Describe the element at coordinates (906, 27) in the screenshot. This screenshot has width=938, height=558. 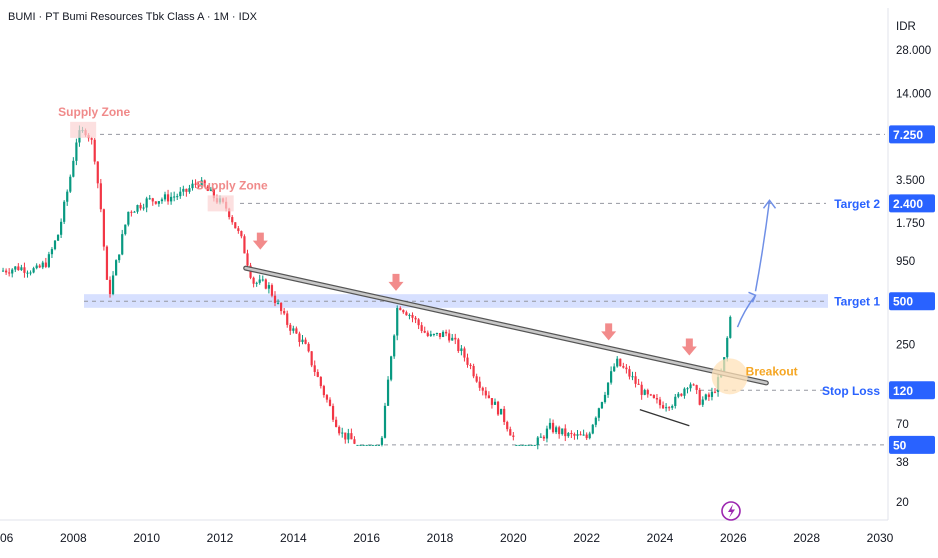
I see `currency-label: IDR` at that location.